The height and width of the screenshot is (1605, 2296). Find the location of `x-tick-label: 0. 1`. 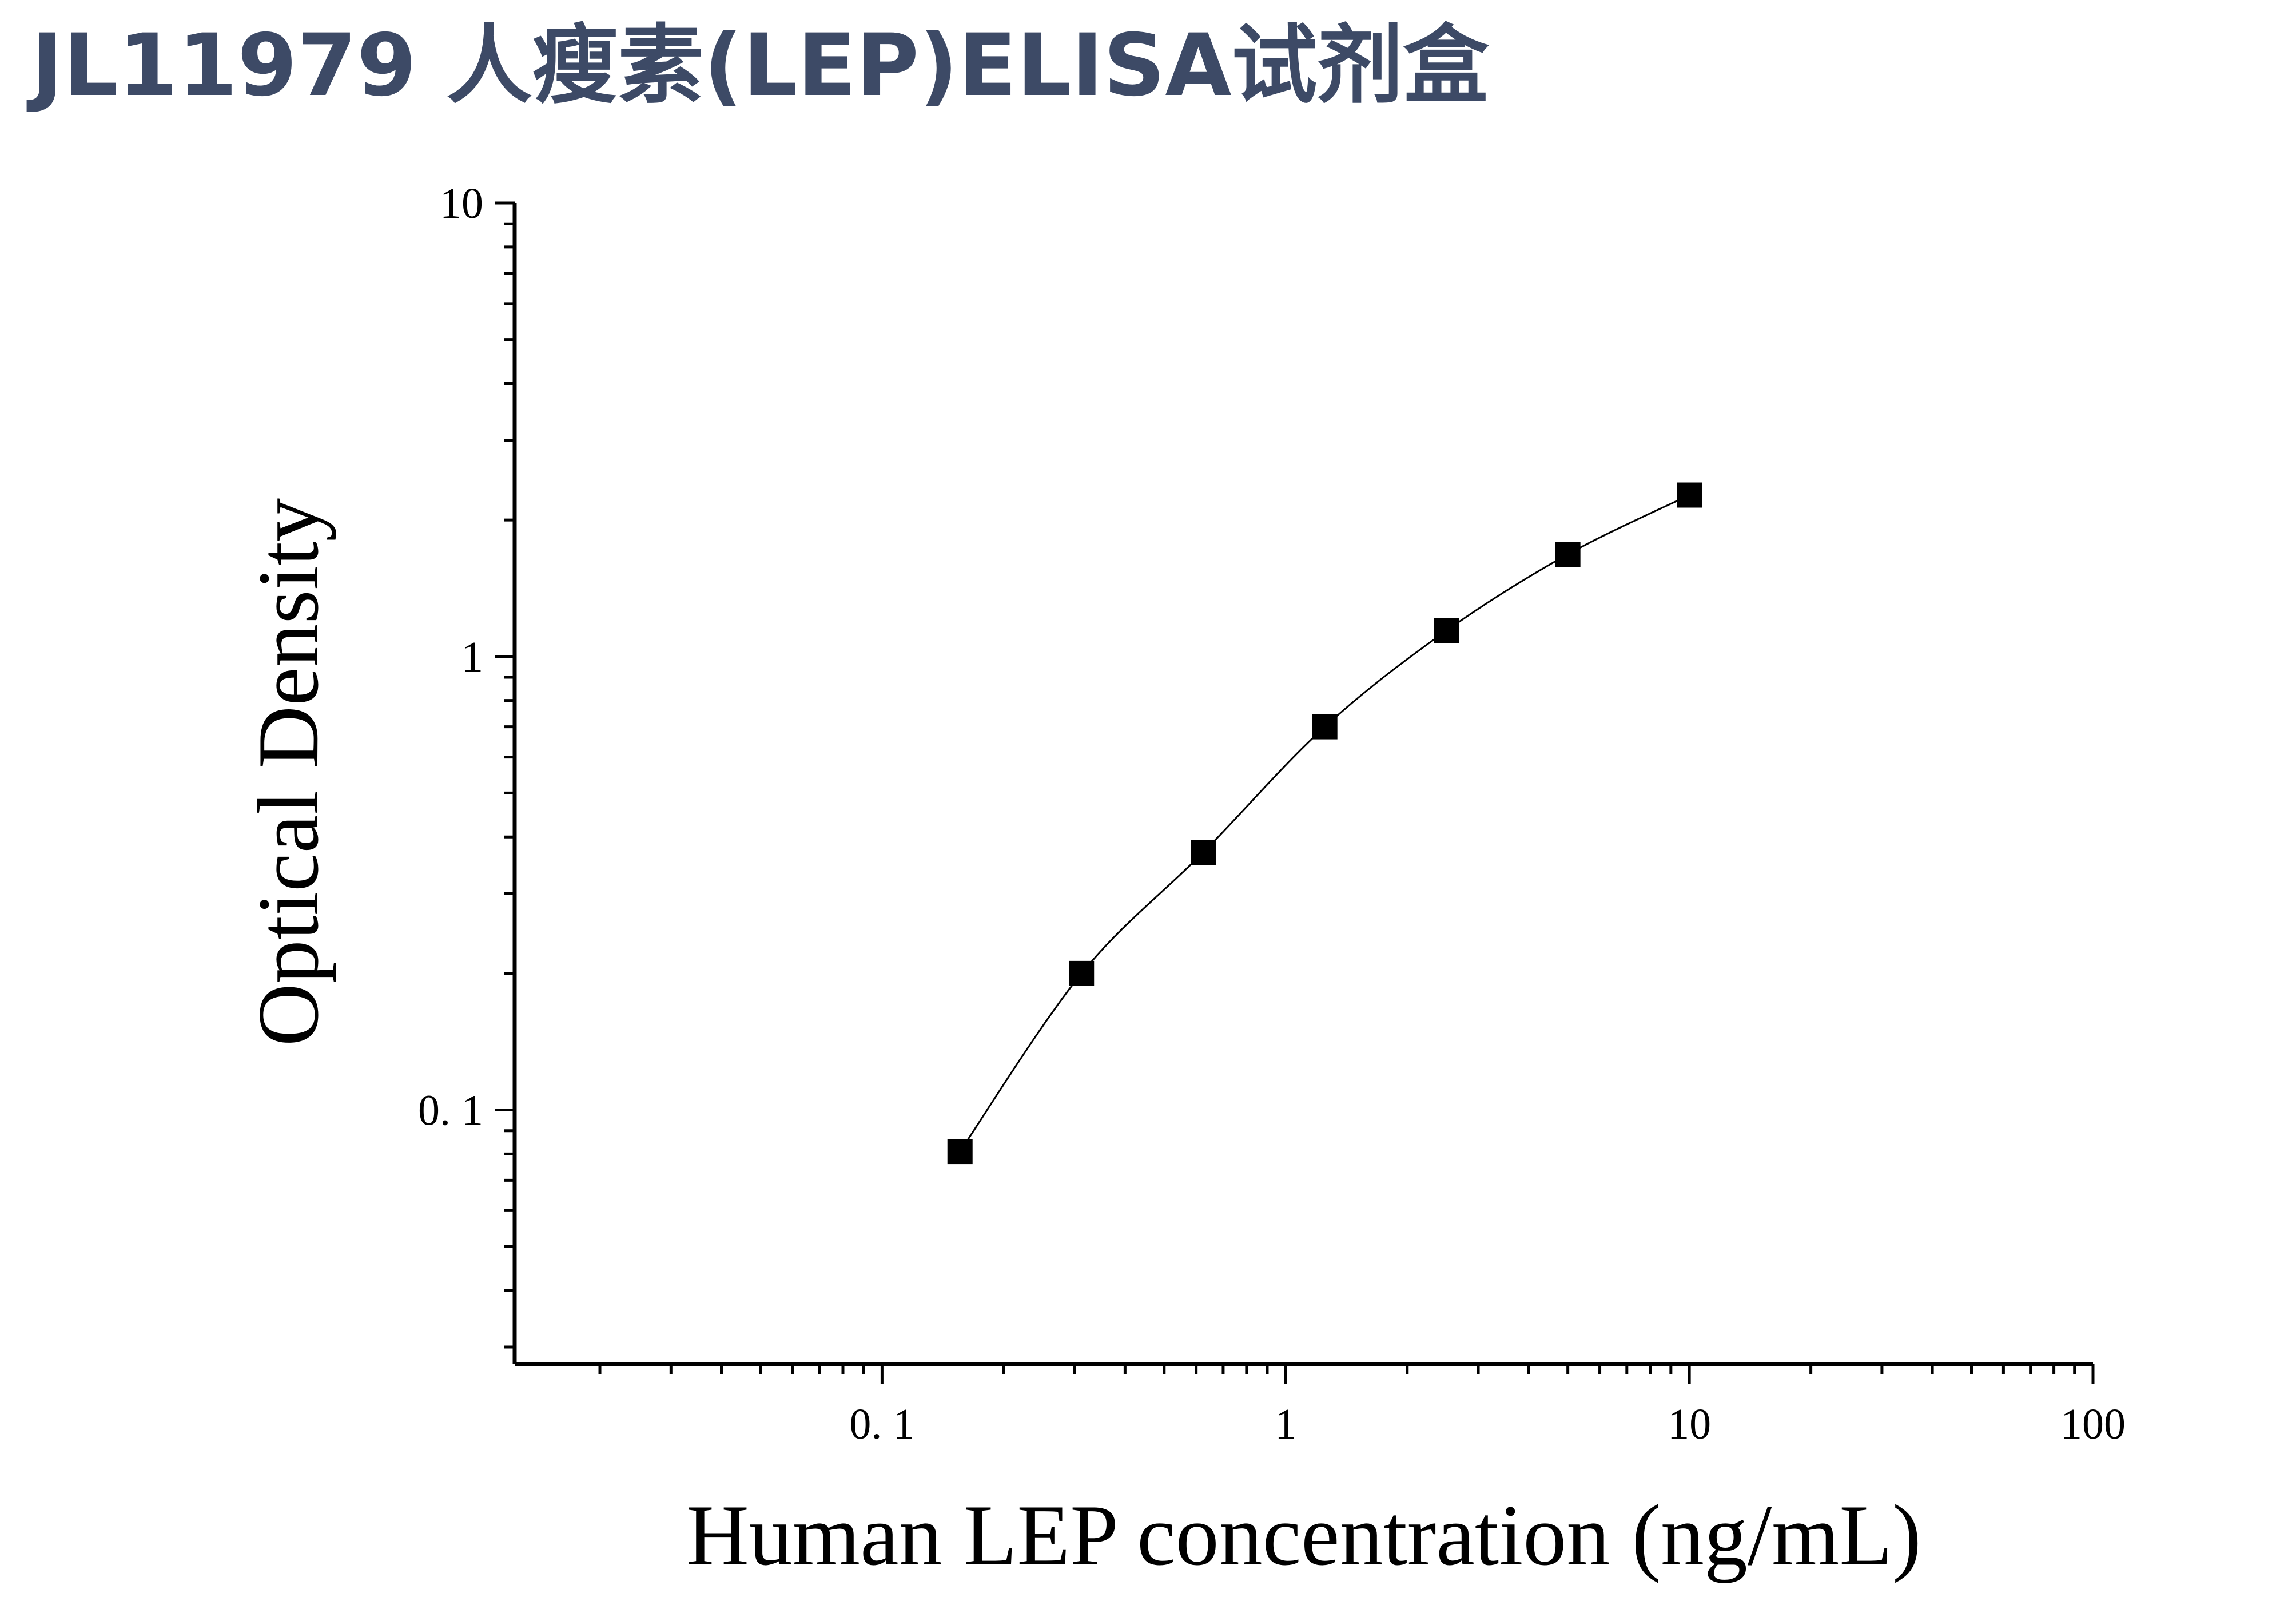

x-tick-label: 0. 1 is located at coordinates (881, 1424).